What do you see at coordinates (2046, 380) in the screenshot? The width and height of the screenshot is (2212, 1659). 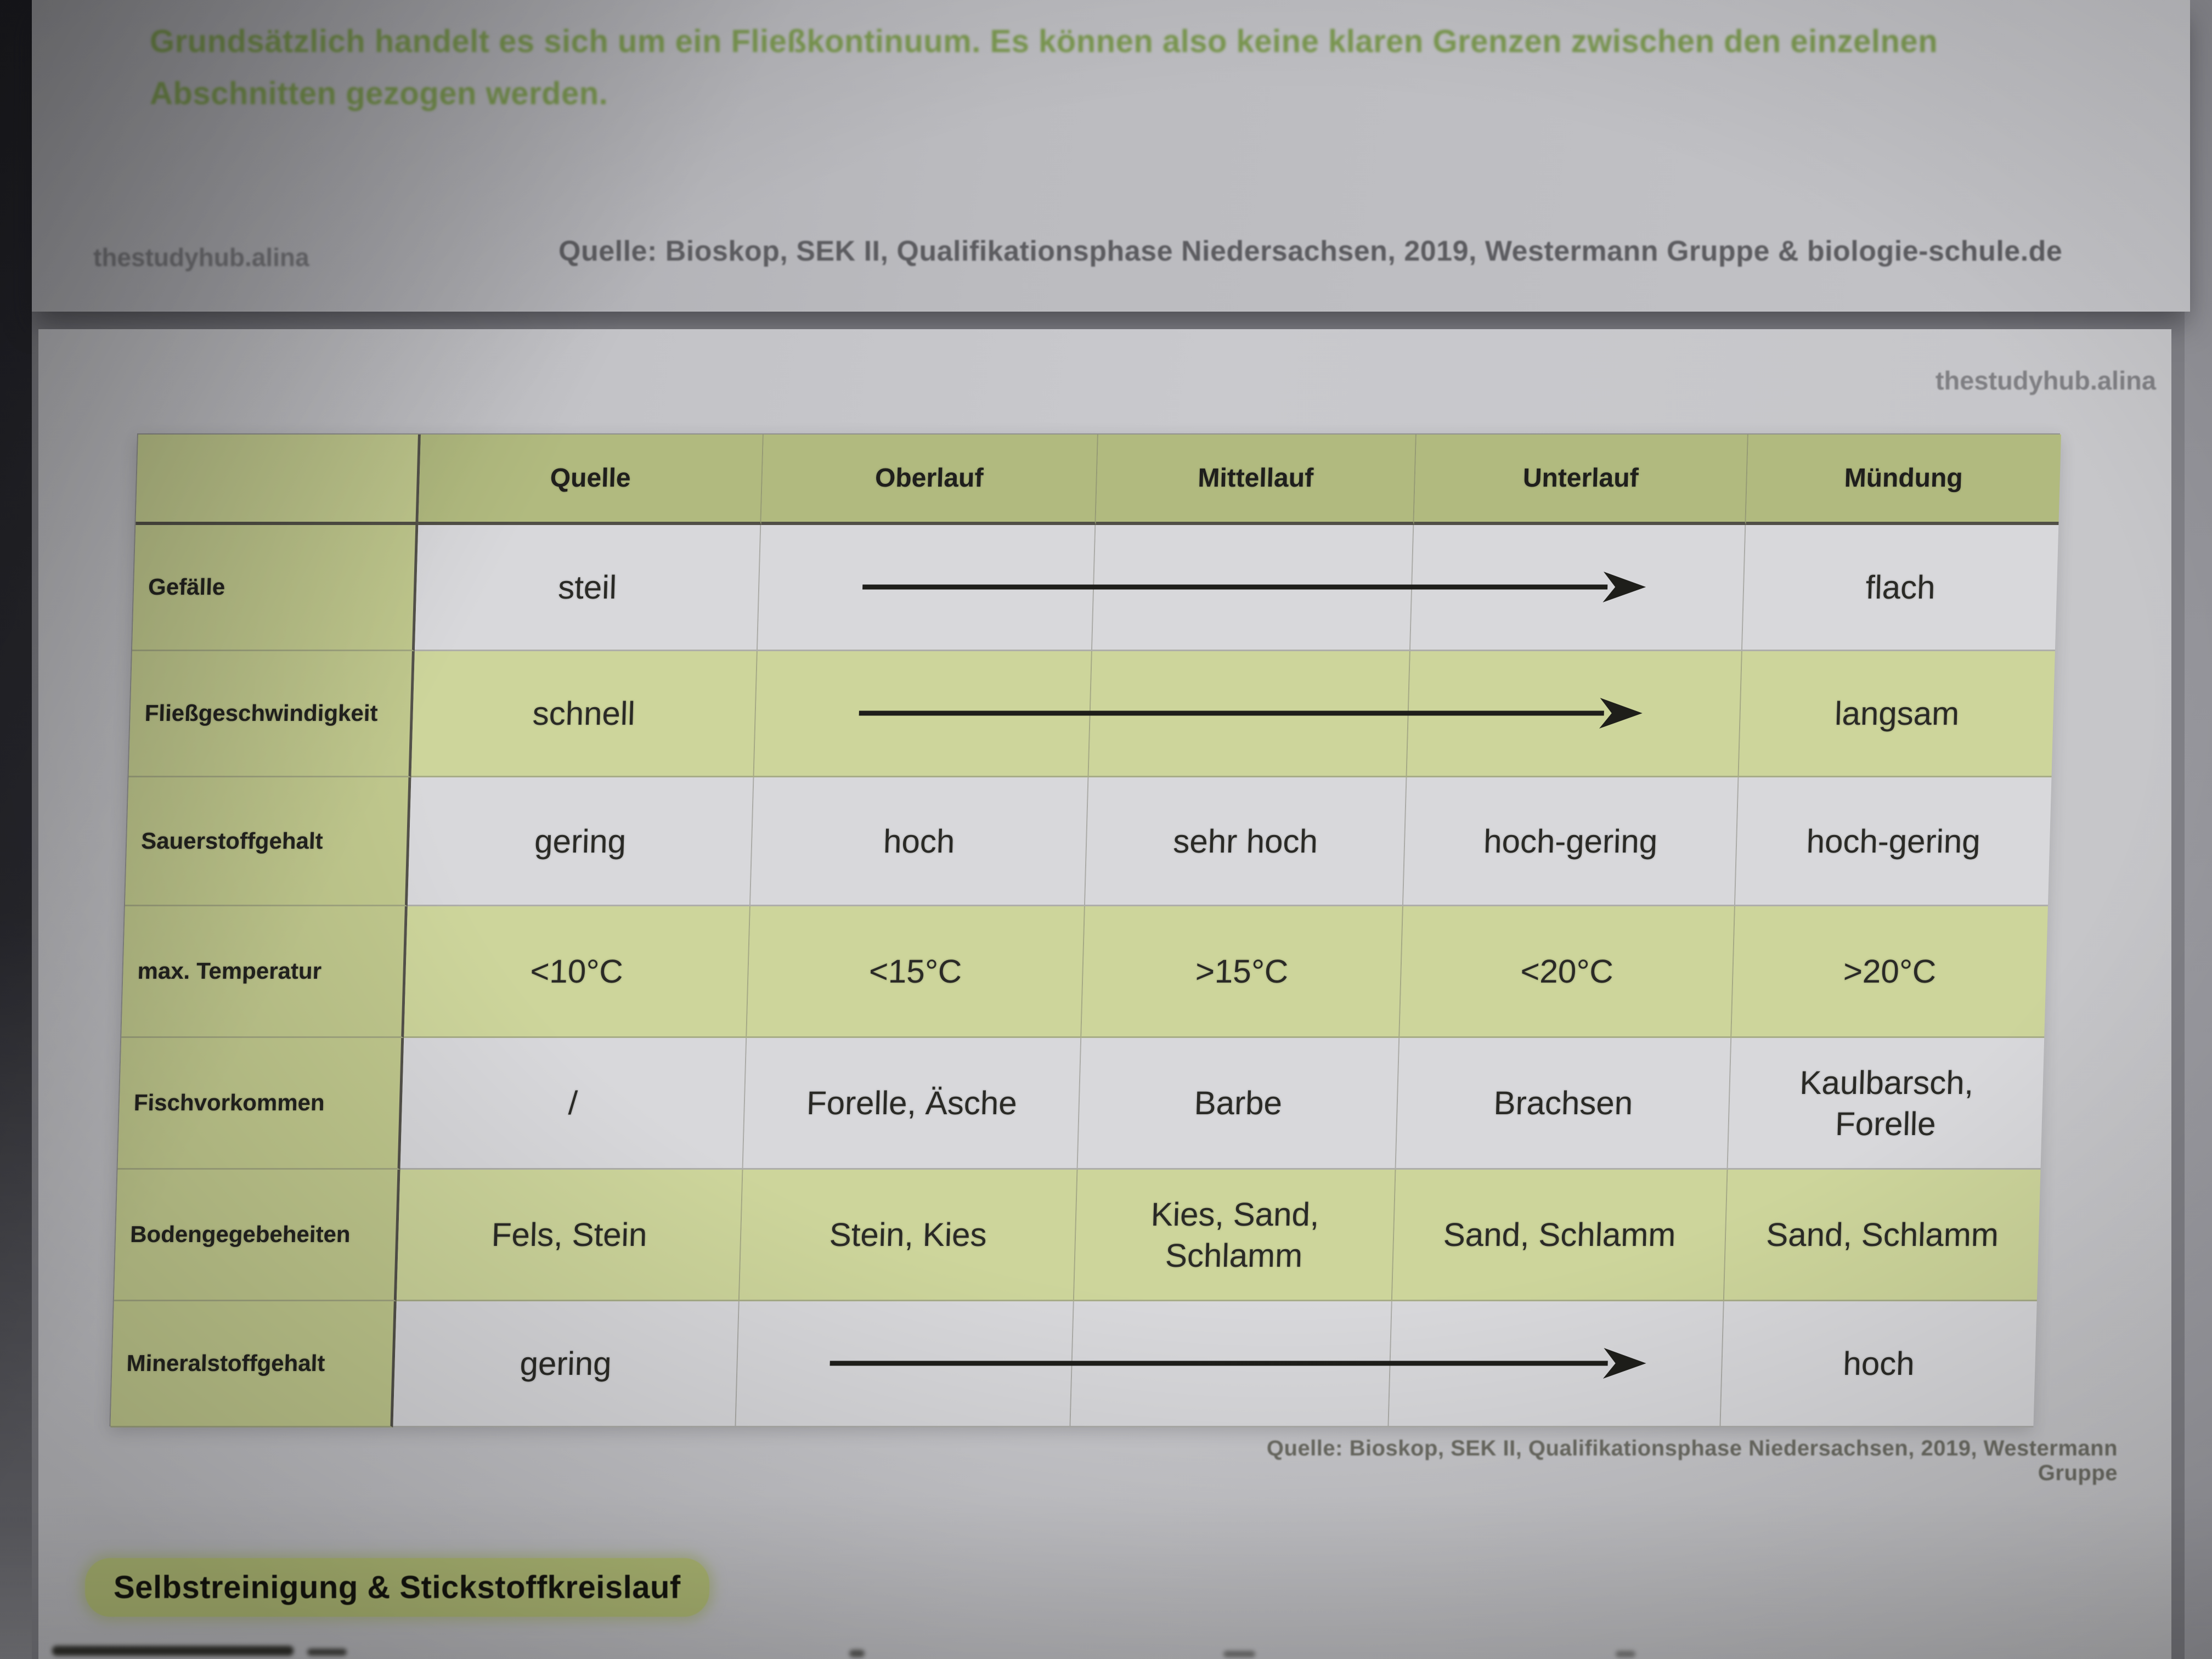 I see `watermark-table: thestudyhub.alina` at bounding box center [2046, 380].